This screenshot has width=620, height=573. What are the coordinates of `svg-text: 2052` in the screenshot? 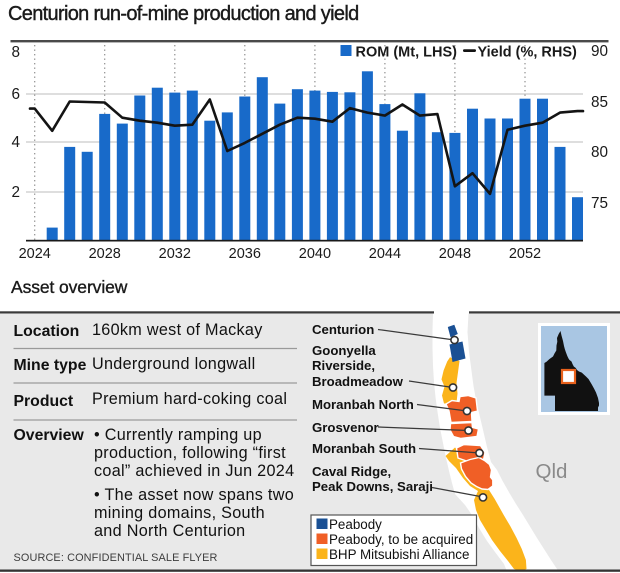 It's located at (525, 254).